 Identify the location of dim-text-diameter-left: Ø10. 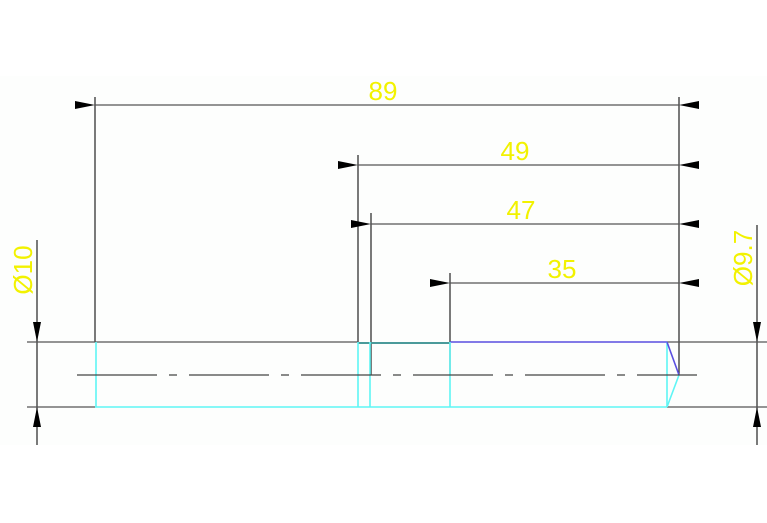
(23, 269).